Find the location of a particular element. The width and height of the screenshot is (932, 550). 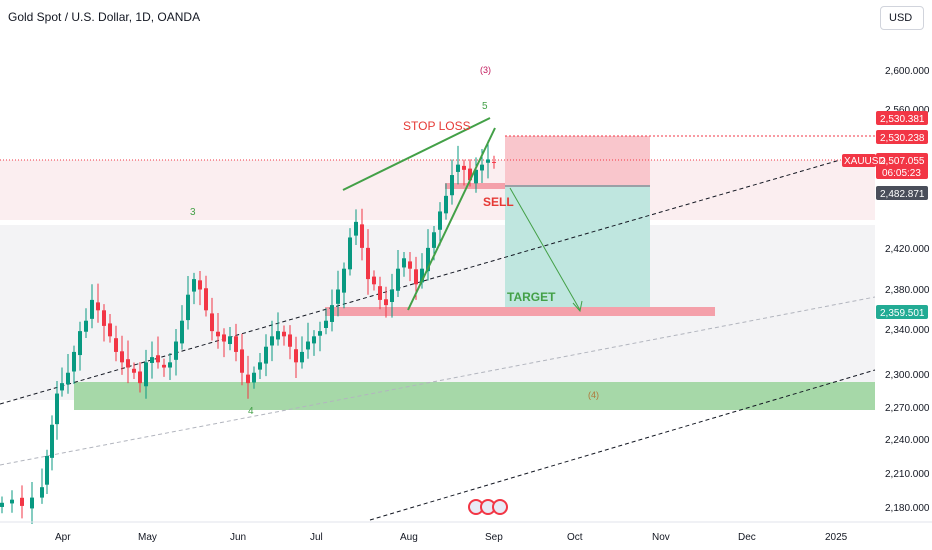

price-tag-value: 2,359.501 is located at coordinates (902, 313).